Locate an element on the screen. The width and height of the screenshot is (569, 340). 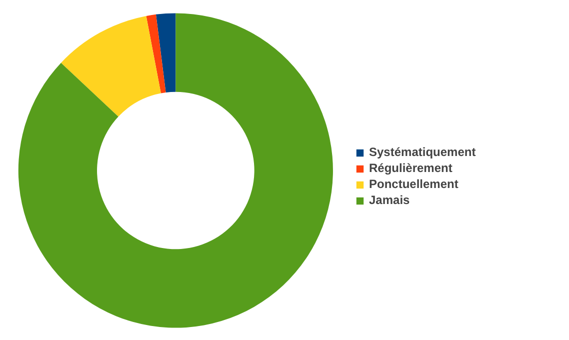
legend-label: Régulièrement is located at coordinates (410, 168).